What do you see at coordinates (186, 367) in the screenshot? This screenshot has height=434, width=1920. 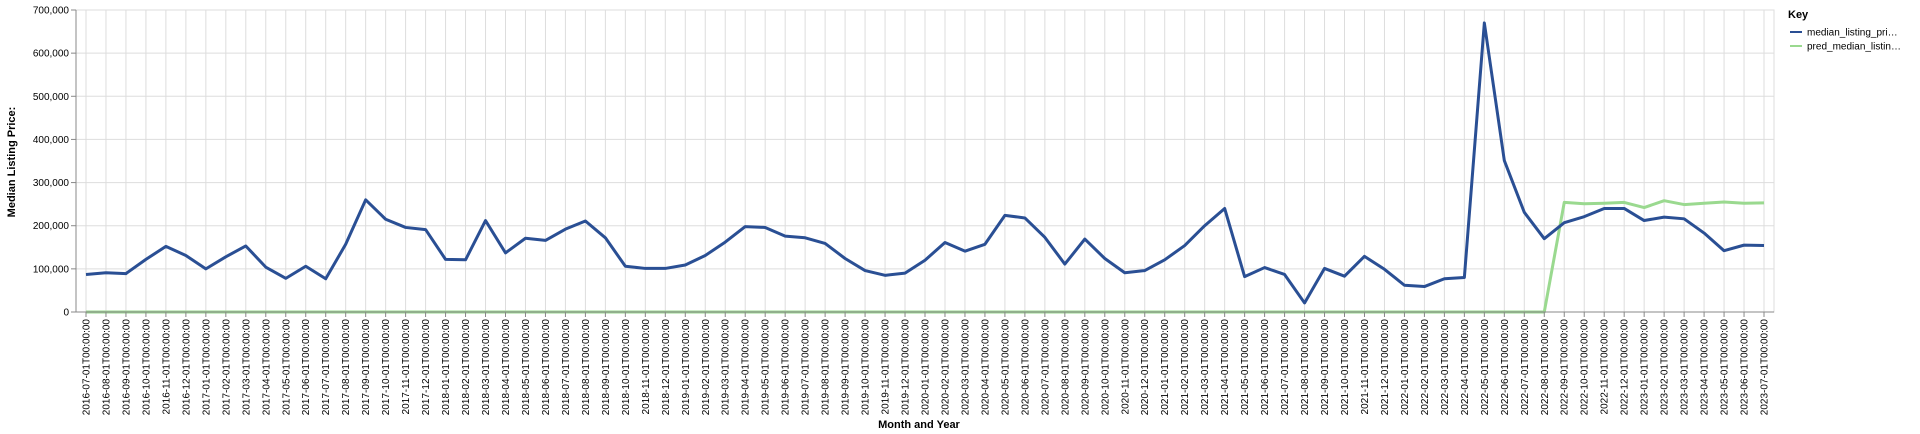 I see `x-tick-label: 2016-12-01T00:00:00` at bounding box center [186, 367].